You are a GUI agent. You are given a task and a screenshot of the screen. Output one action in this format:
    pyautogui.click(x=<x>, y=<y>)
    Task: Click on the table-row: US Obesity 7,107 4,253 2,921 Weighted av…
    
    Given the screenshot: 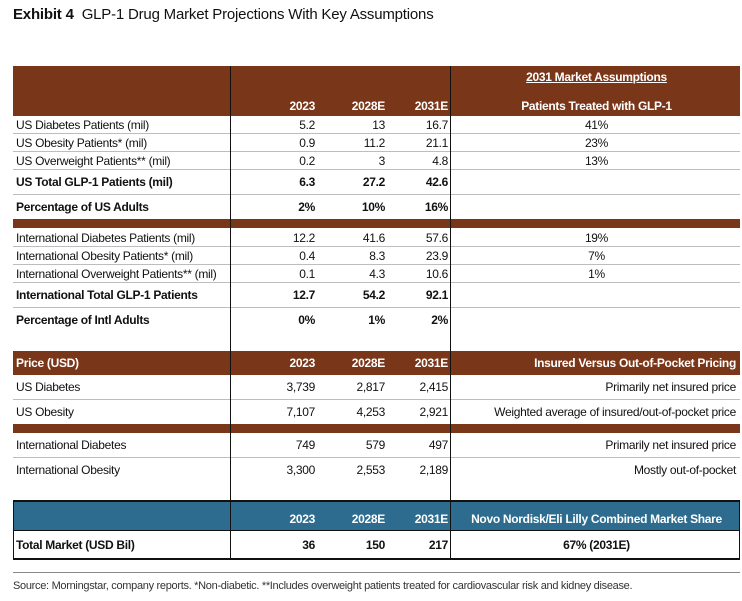 What is the action you would take?
    pyautogui.click(x=376, y=412)
    